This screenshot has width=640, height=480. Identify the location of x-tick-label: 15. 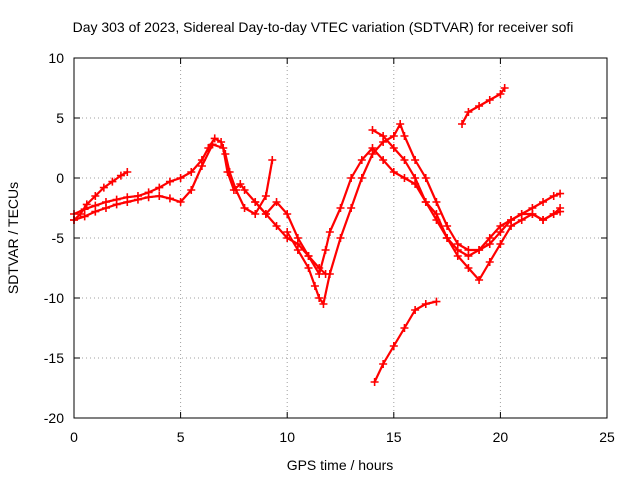
(394, 437).